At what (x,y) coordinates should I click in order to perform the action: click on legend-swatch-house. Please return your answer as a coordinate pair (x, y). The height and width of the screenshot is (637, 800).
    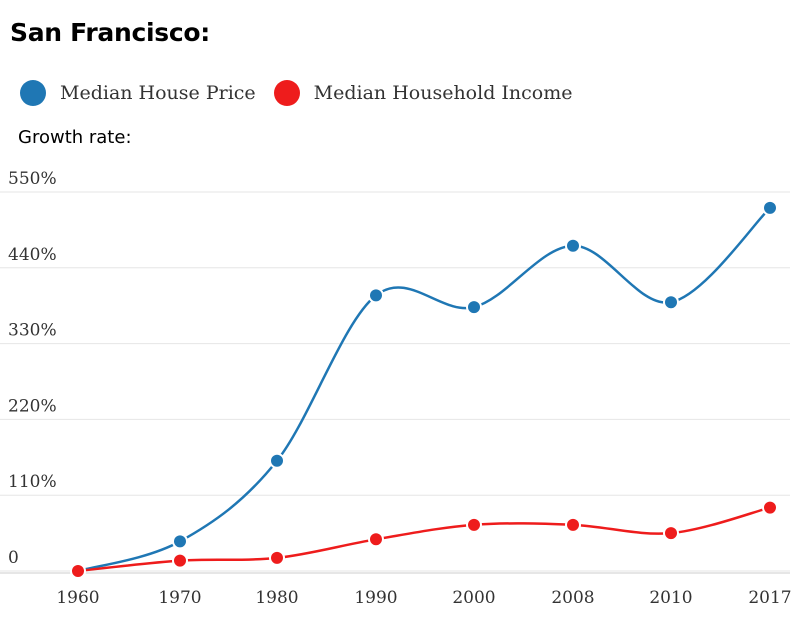
    Looking at the image, I should click on (33, 93).